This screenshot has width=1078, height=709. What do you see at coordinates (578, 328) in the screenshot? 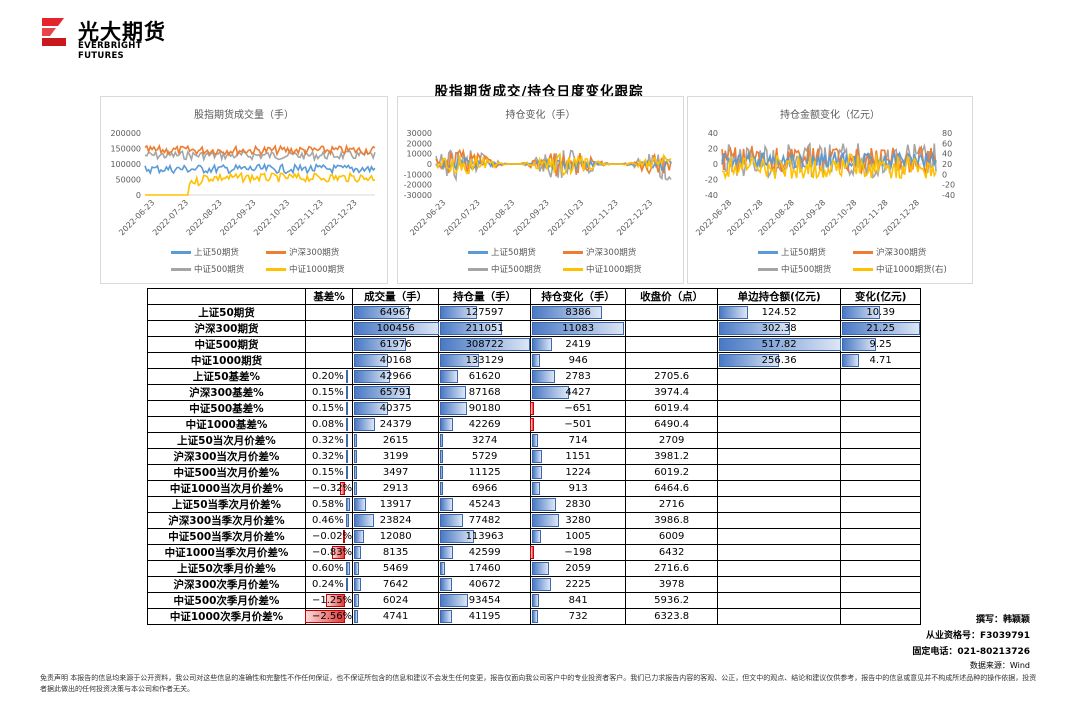
I see `cell-chg: 11083` at bounding box center [578, 328].